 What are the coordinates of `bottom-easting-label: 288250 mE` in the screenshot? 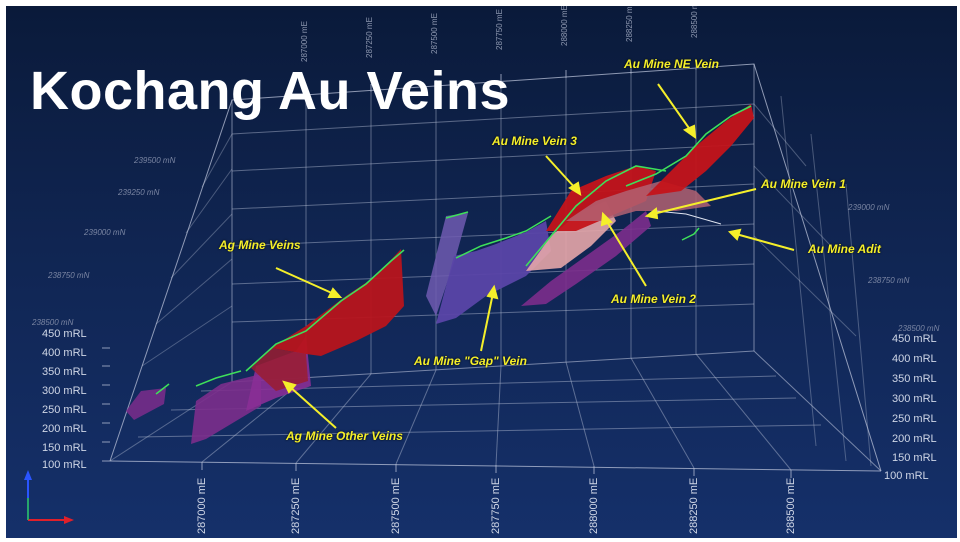 It's located at (694, 505).